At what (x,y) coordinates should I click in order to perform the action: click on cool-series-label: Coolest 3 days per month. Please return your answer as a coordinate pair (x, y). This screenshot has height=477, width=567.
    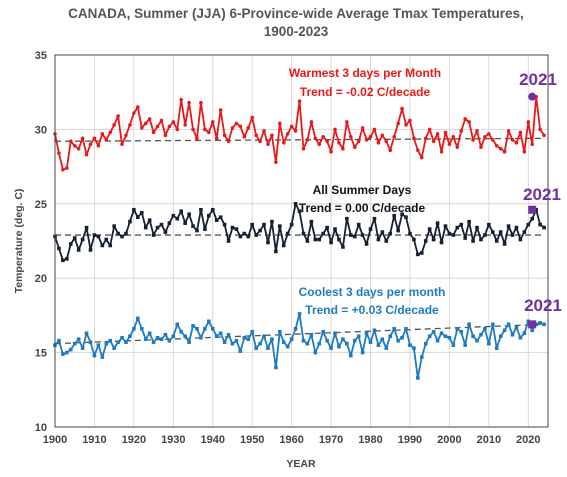
    Looking at the image, I should click on (372, 292).